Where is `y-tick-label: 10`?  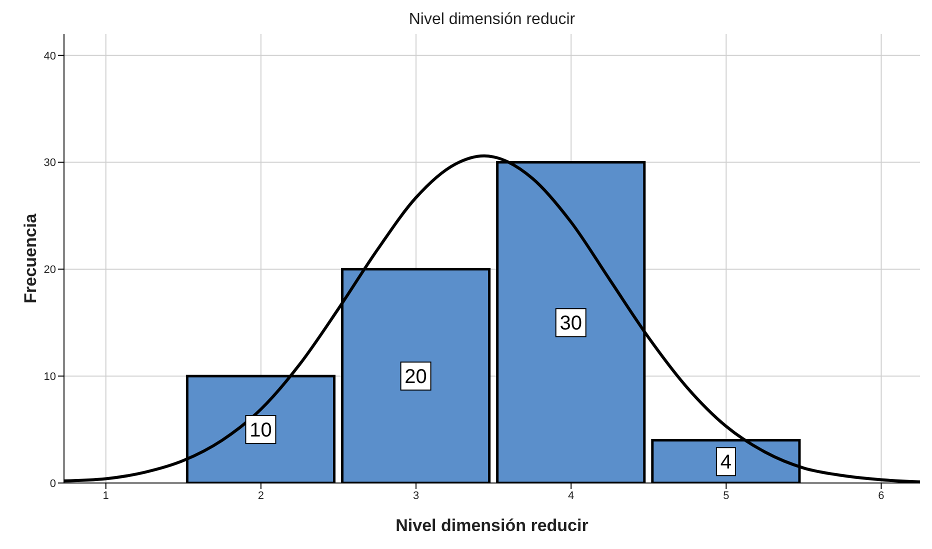 y-tick-label: 10 is located at coordinates (50, 377).